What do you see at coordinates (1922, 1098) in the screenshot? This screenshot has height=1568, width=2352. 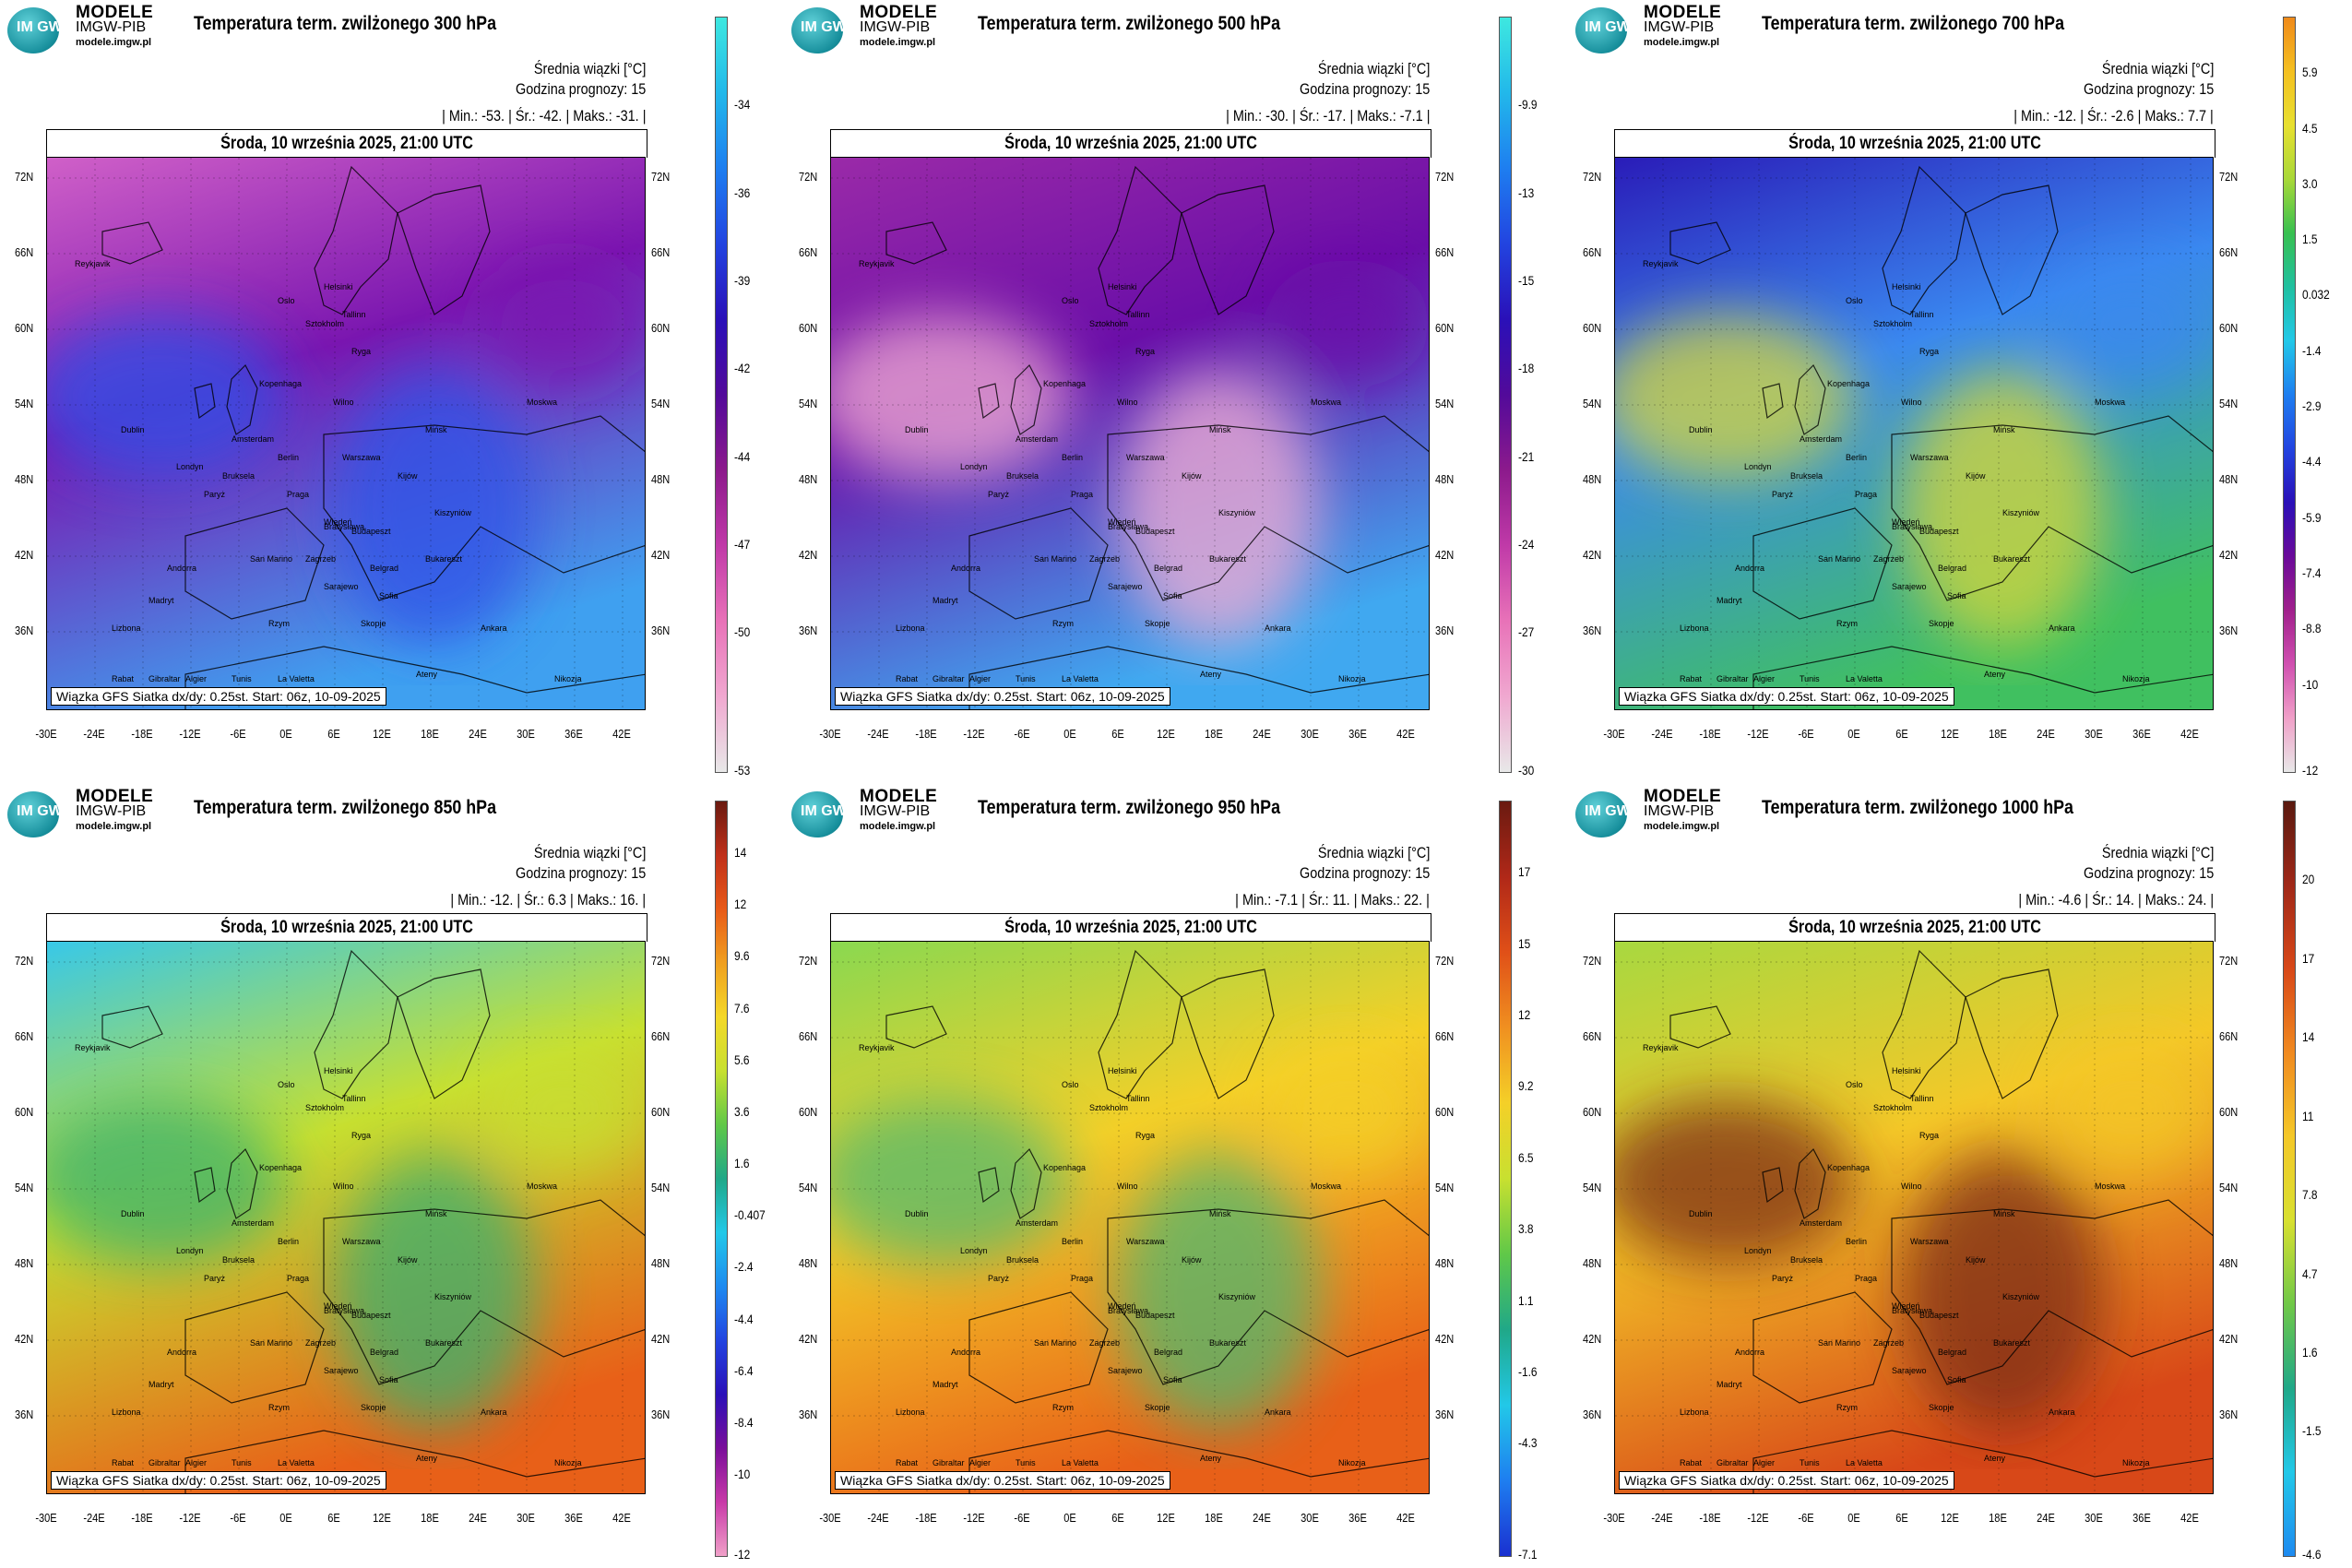 I see `city-label: Tallinn` at bounding box center [1922, 1098].